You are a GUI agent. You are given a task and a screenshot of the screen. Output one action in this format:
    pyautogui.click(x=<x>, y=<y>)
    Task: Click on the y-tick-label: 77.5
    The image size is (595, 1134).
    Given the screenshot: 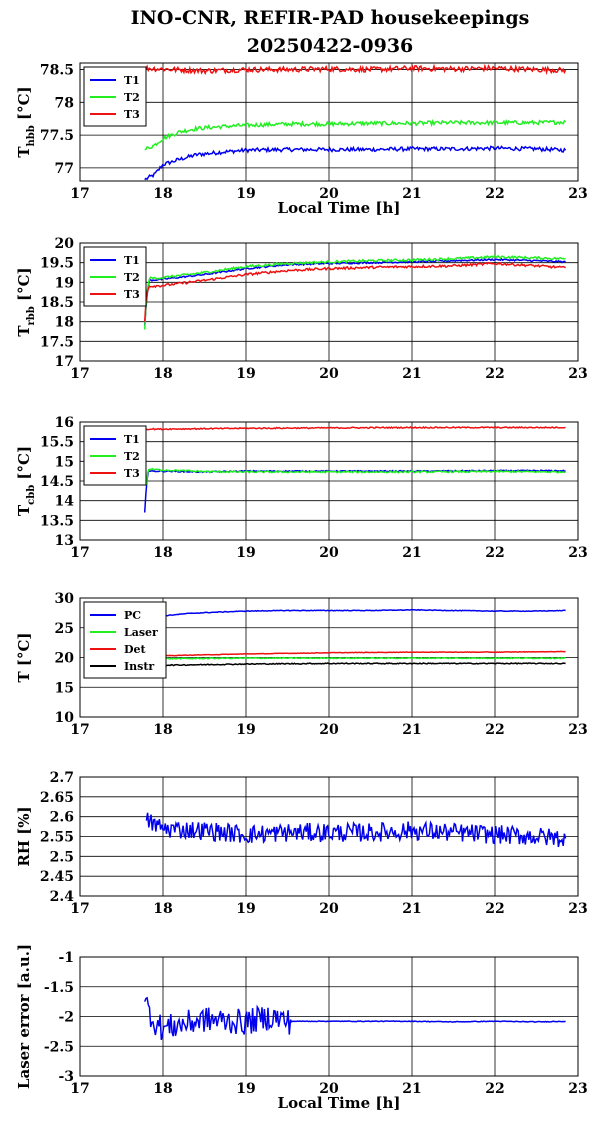 What is the action you would take?
    pyautogui.click(x=57, y=136)
    